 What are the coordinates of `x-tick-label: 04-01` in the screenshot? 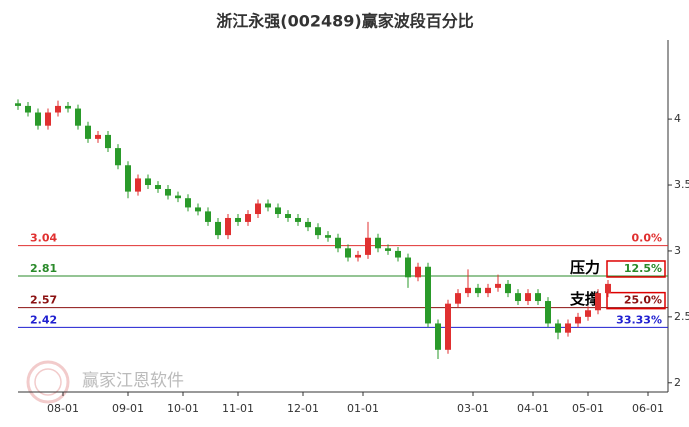 It's located at (533, 408).